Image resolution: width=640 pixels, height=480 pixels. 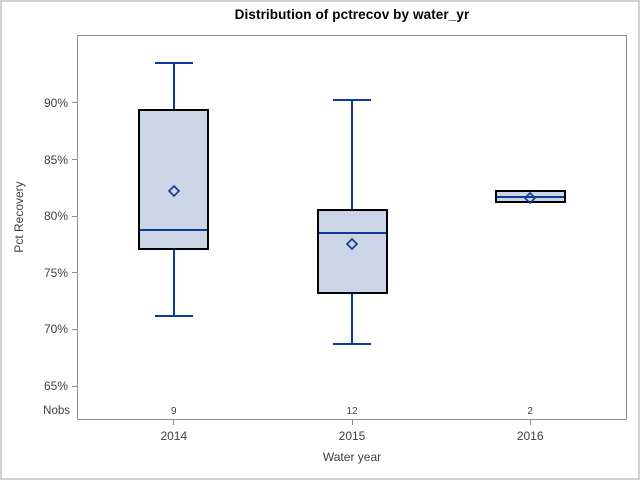 I want to click on y-tick-label: 85%, so click(x=55, y=159).